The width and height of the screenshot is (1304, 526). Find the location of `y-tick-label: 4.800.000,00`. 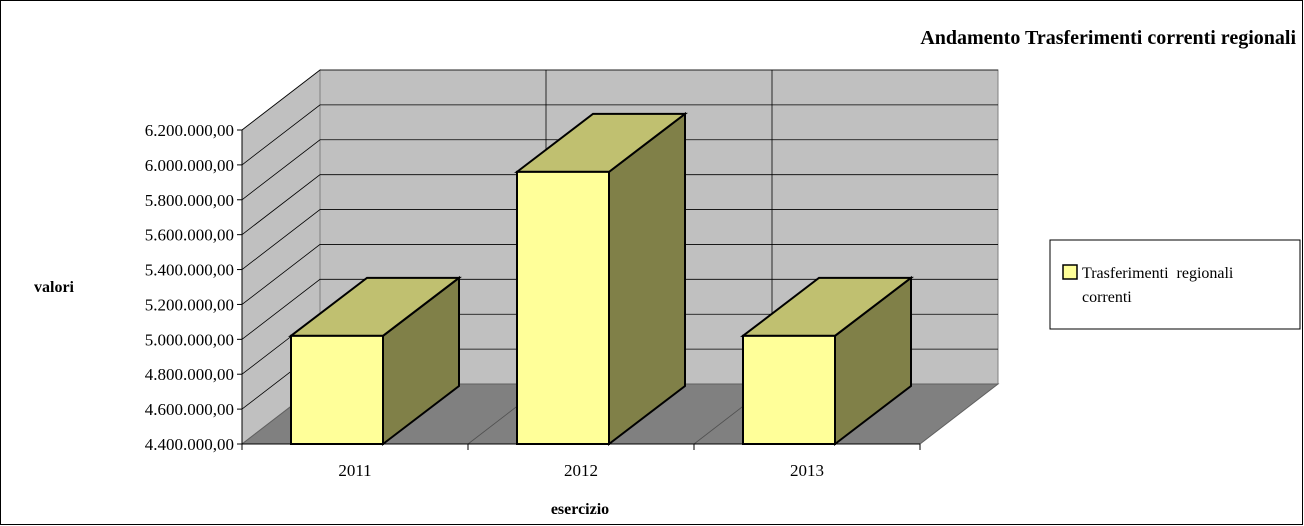

y-tick-label: 4.800.000,00 is located at coordinates (189, 374).